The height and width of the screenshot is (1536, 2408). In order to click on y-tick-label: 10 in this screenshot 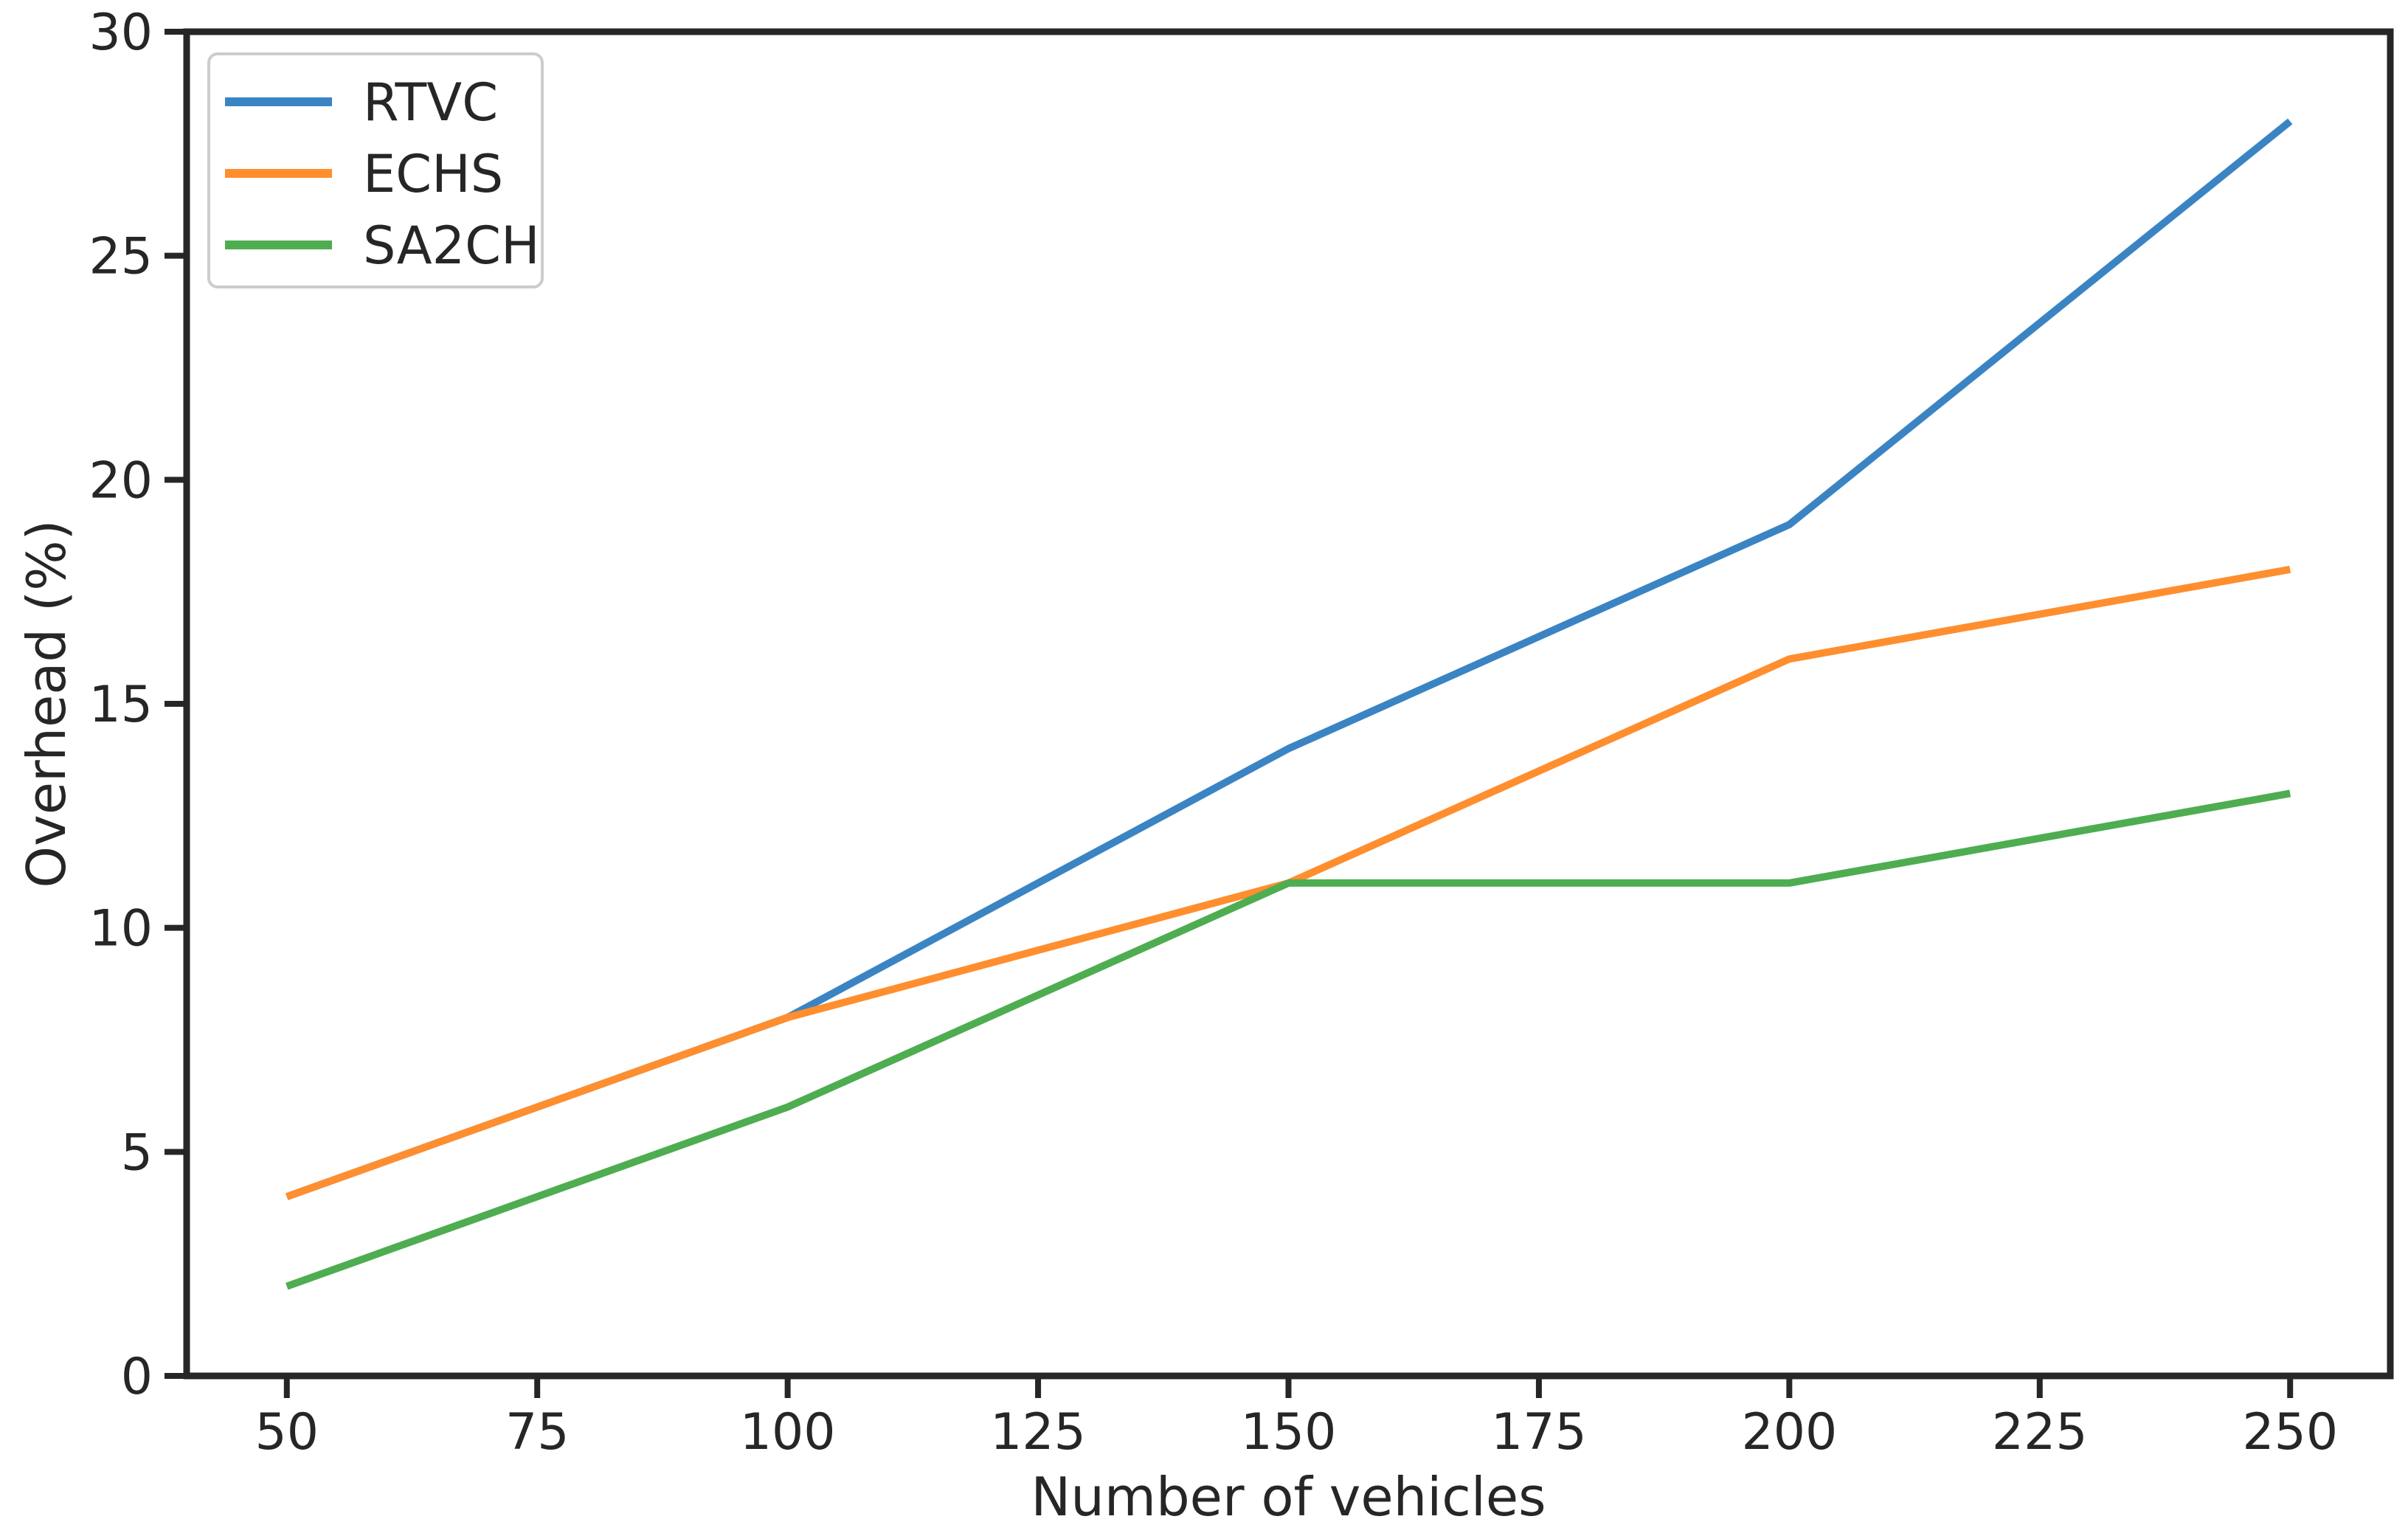, I will do `click(121, 929)`.